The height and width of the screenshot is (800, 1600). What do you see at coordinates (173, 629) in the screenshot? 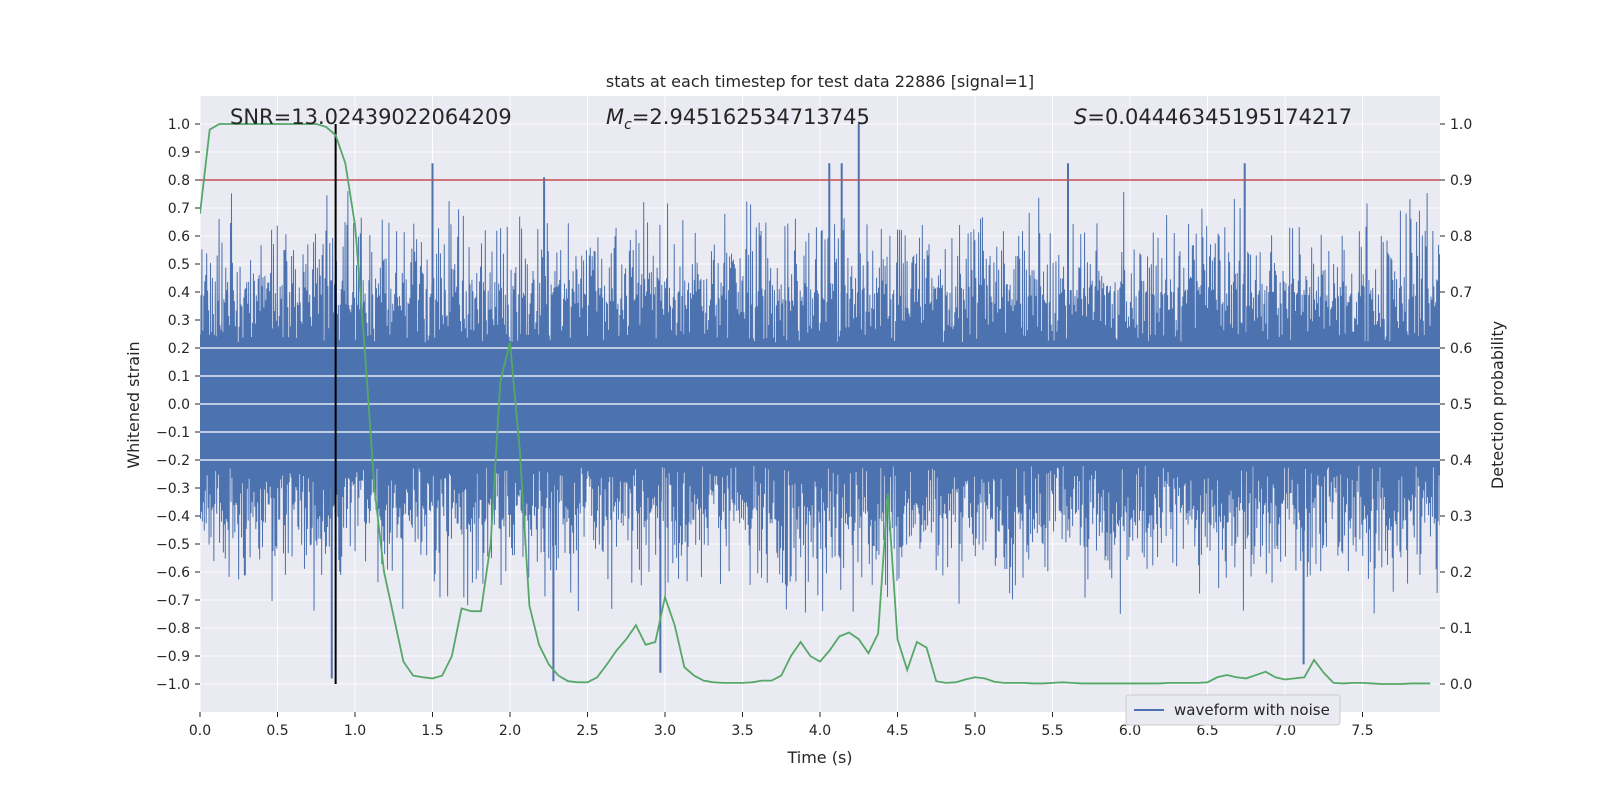
I see `y-tick-label: −0.8` at bounding box center [173, 629].